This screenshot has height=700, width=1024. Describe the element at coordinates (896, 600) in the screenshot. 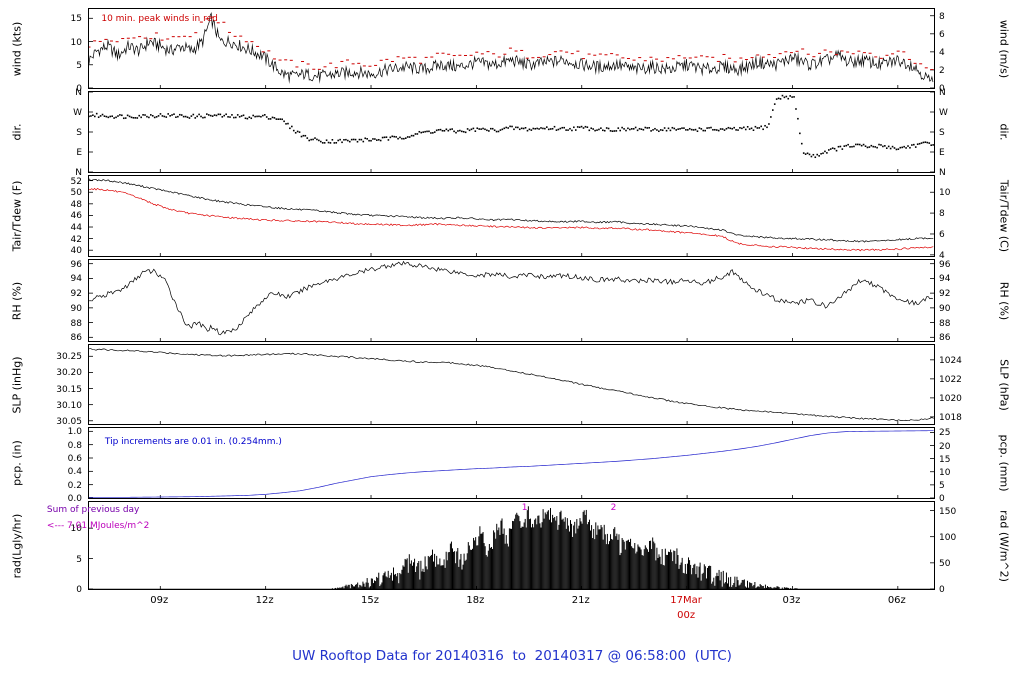

I see `x-tick-label: 06z` at that location.